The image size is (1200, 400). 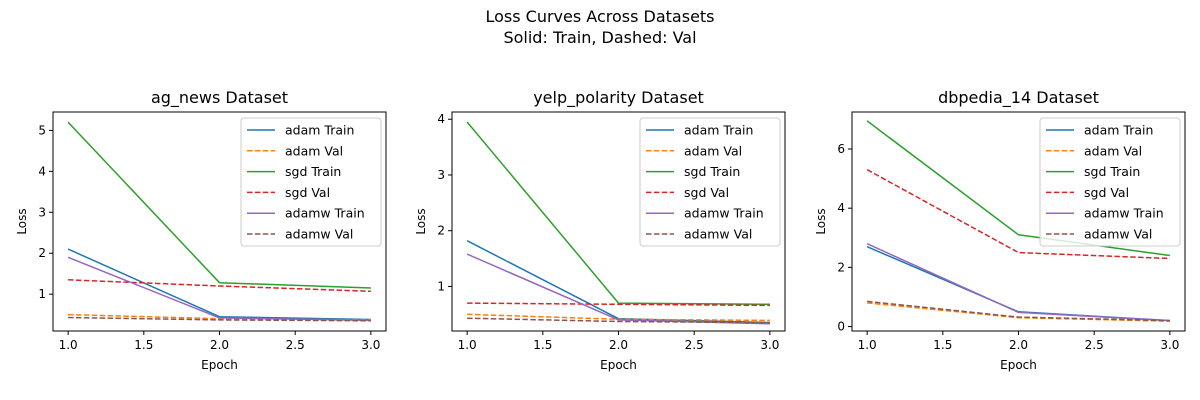 I want to click on series-line-adam-val, so click(x=219, y=317).